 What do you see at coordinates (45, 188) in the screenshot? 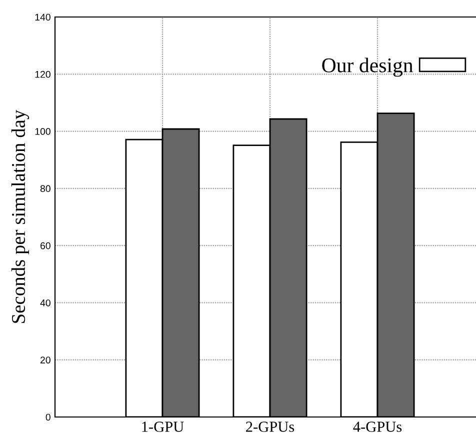
I see `y-tick-label: 80` at bounding box center [45, 188].